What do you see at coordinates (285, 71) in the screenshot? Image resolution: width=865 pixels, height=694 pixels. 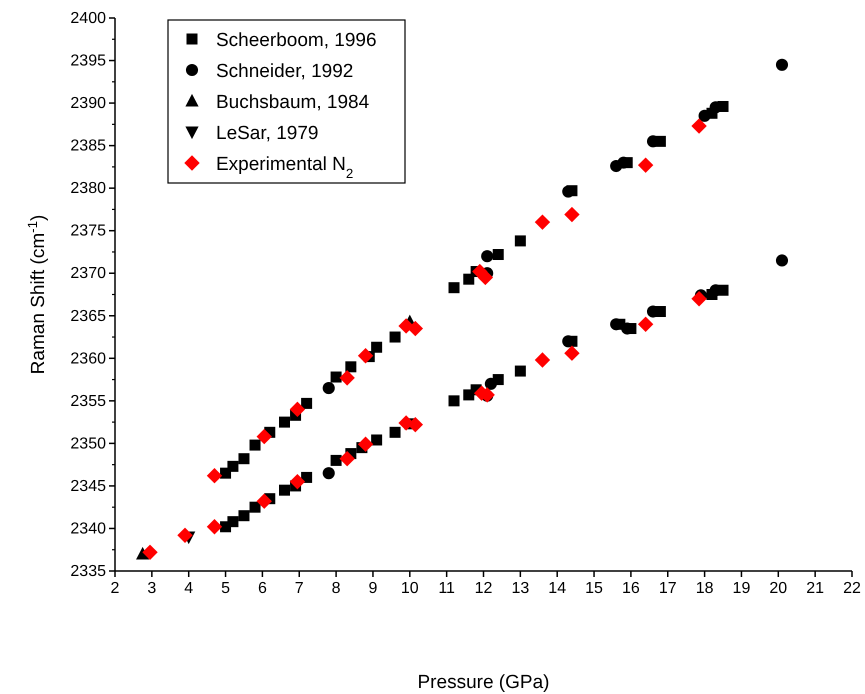 I see `legend-label: Schneider, 1992` at bounding box center [285, 71].